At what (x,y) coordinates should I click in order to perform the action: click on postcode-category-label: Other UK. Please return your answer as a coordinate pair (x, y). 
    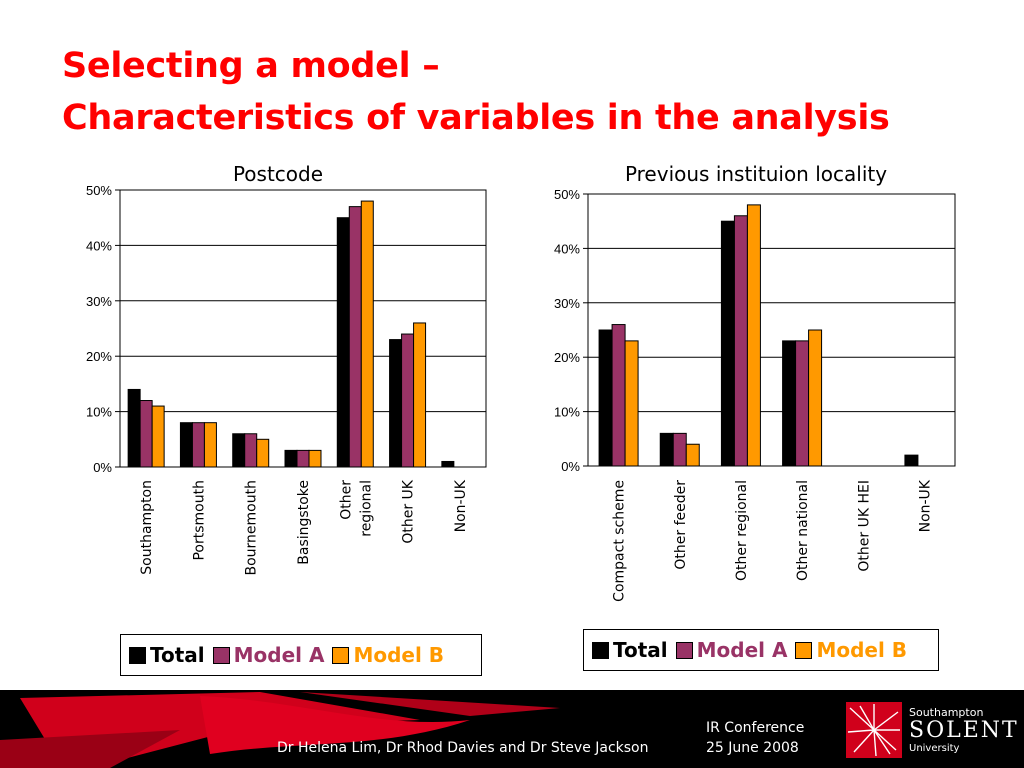
    Looking at the image, I should click on (409, 511).